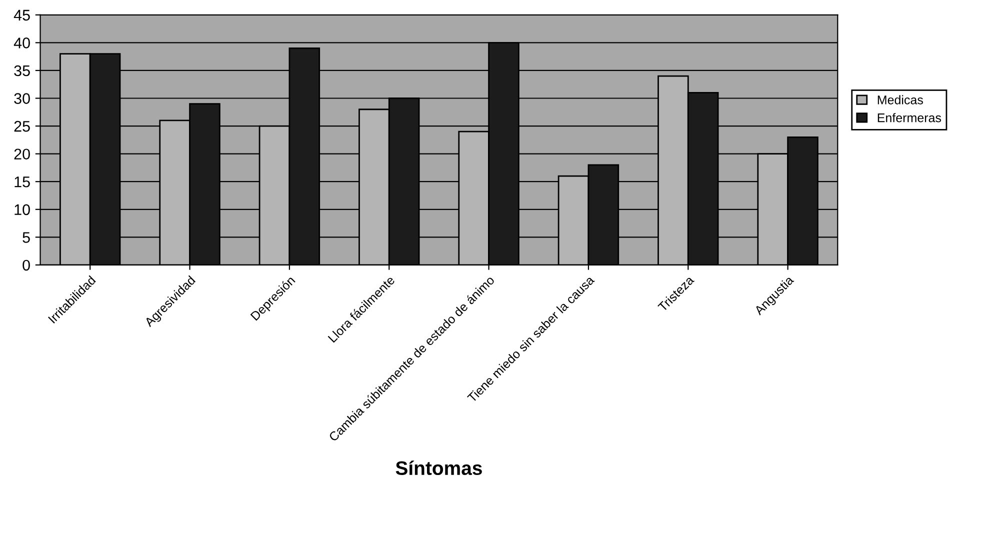 The width and height of the screenshot is (982, 552). What do you see at coordinates (439, 468) in the screenshot?
I see `x-axis-title: Síntomas` at bounding box center [439, 468].